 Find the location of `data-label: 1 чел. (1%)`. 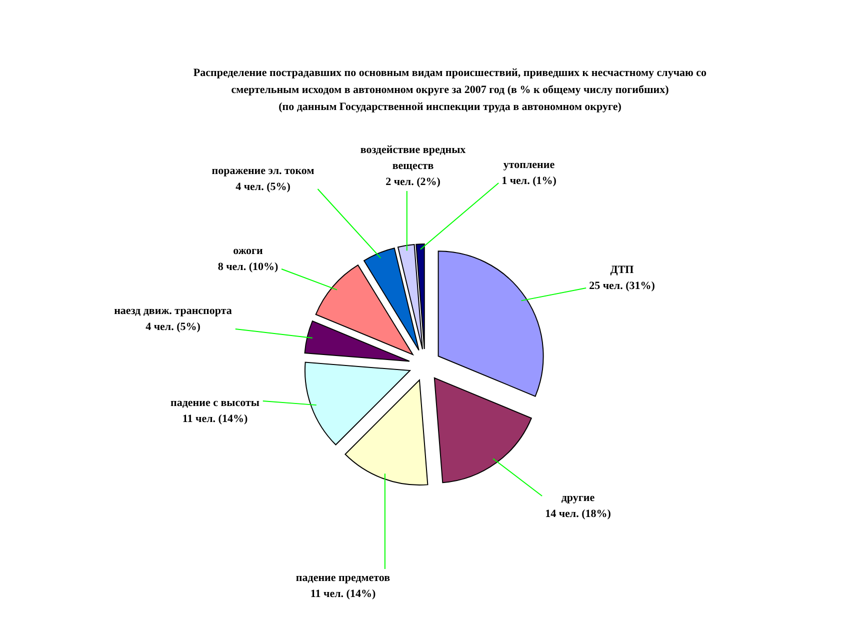

data-label: 1 чел. (1%) is located at coordinates (529, 181).